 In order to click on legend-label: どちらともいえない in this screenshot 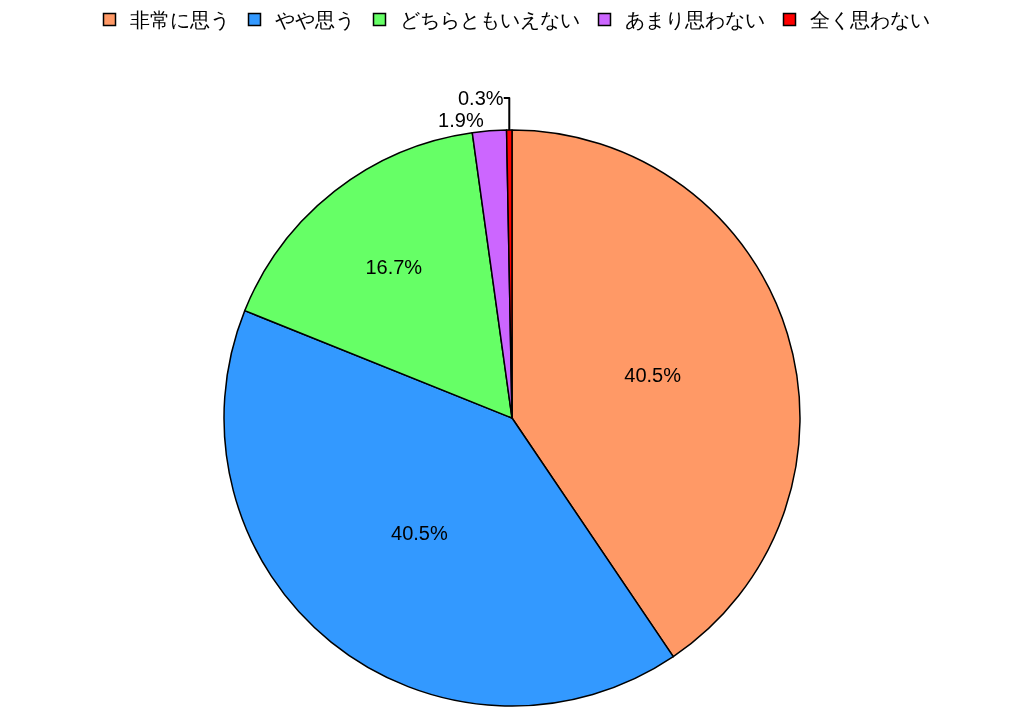, I will do `click(489, 20)`.